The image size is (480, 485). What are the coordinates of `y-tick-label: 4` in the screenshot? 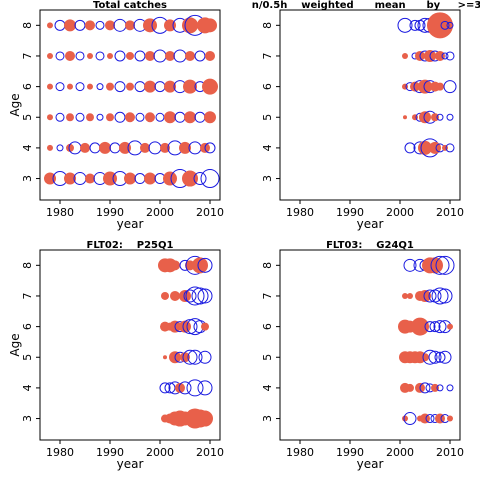 It's located at (27, 147).